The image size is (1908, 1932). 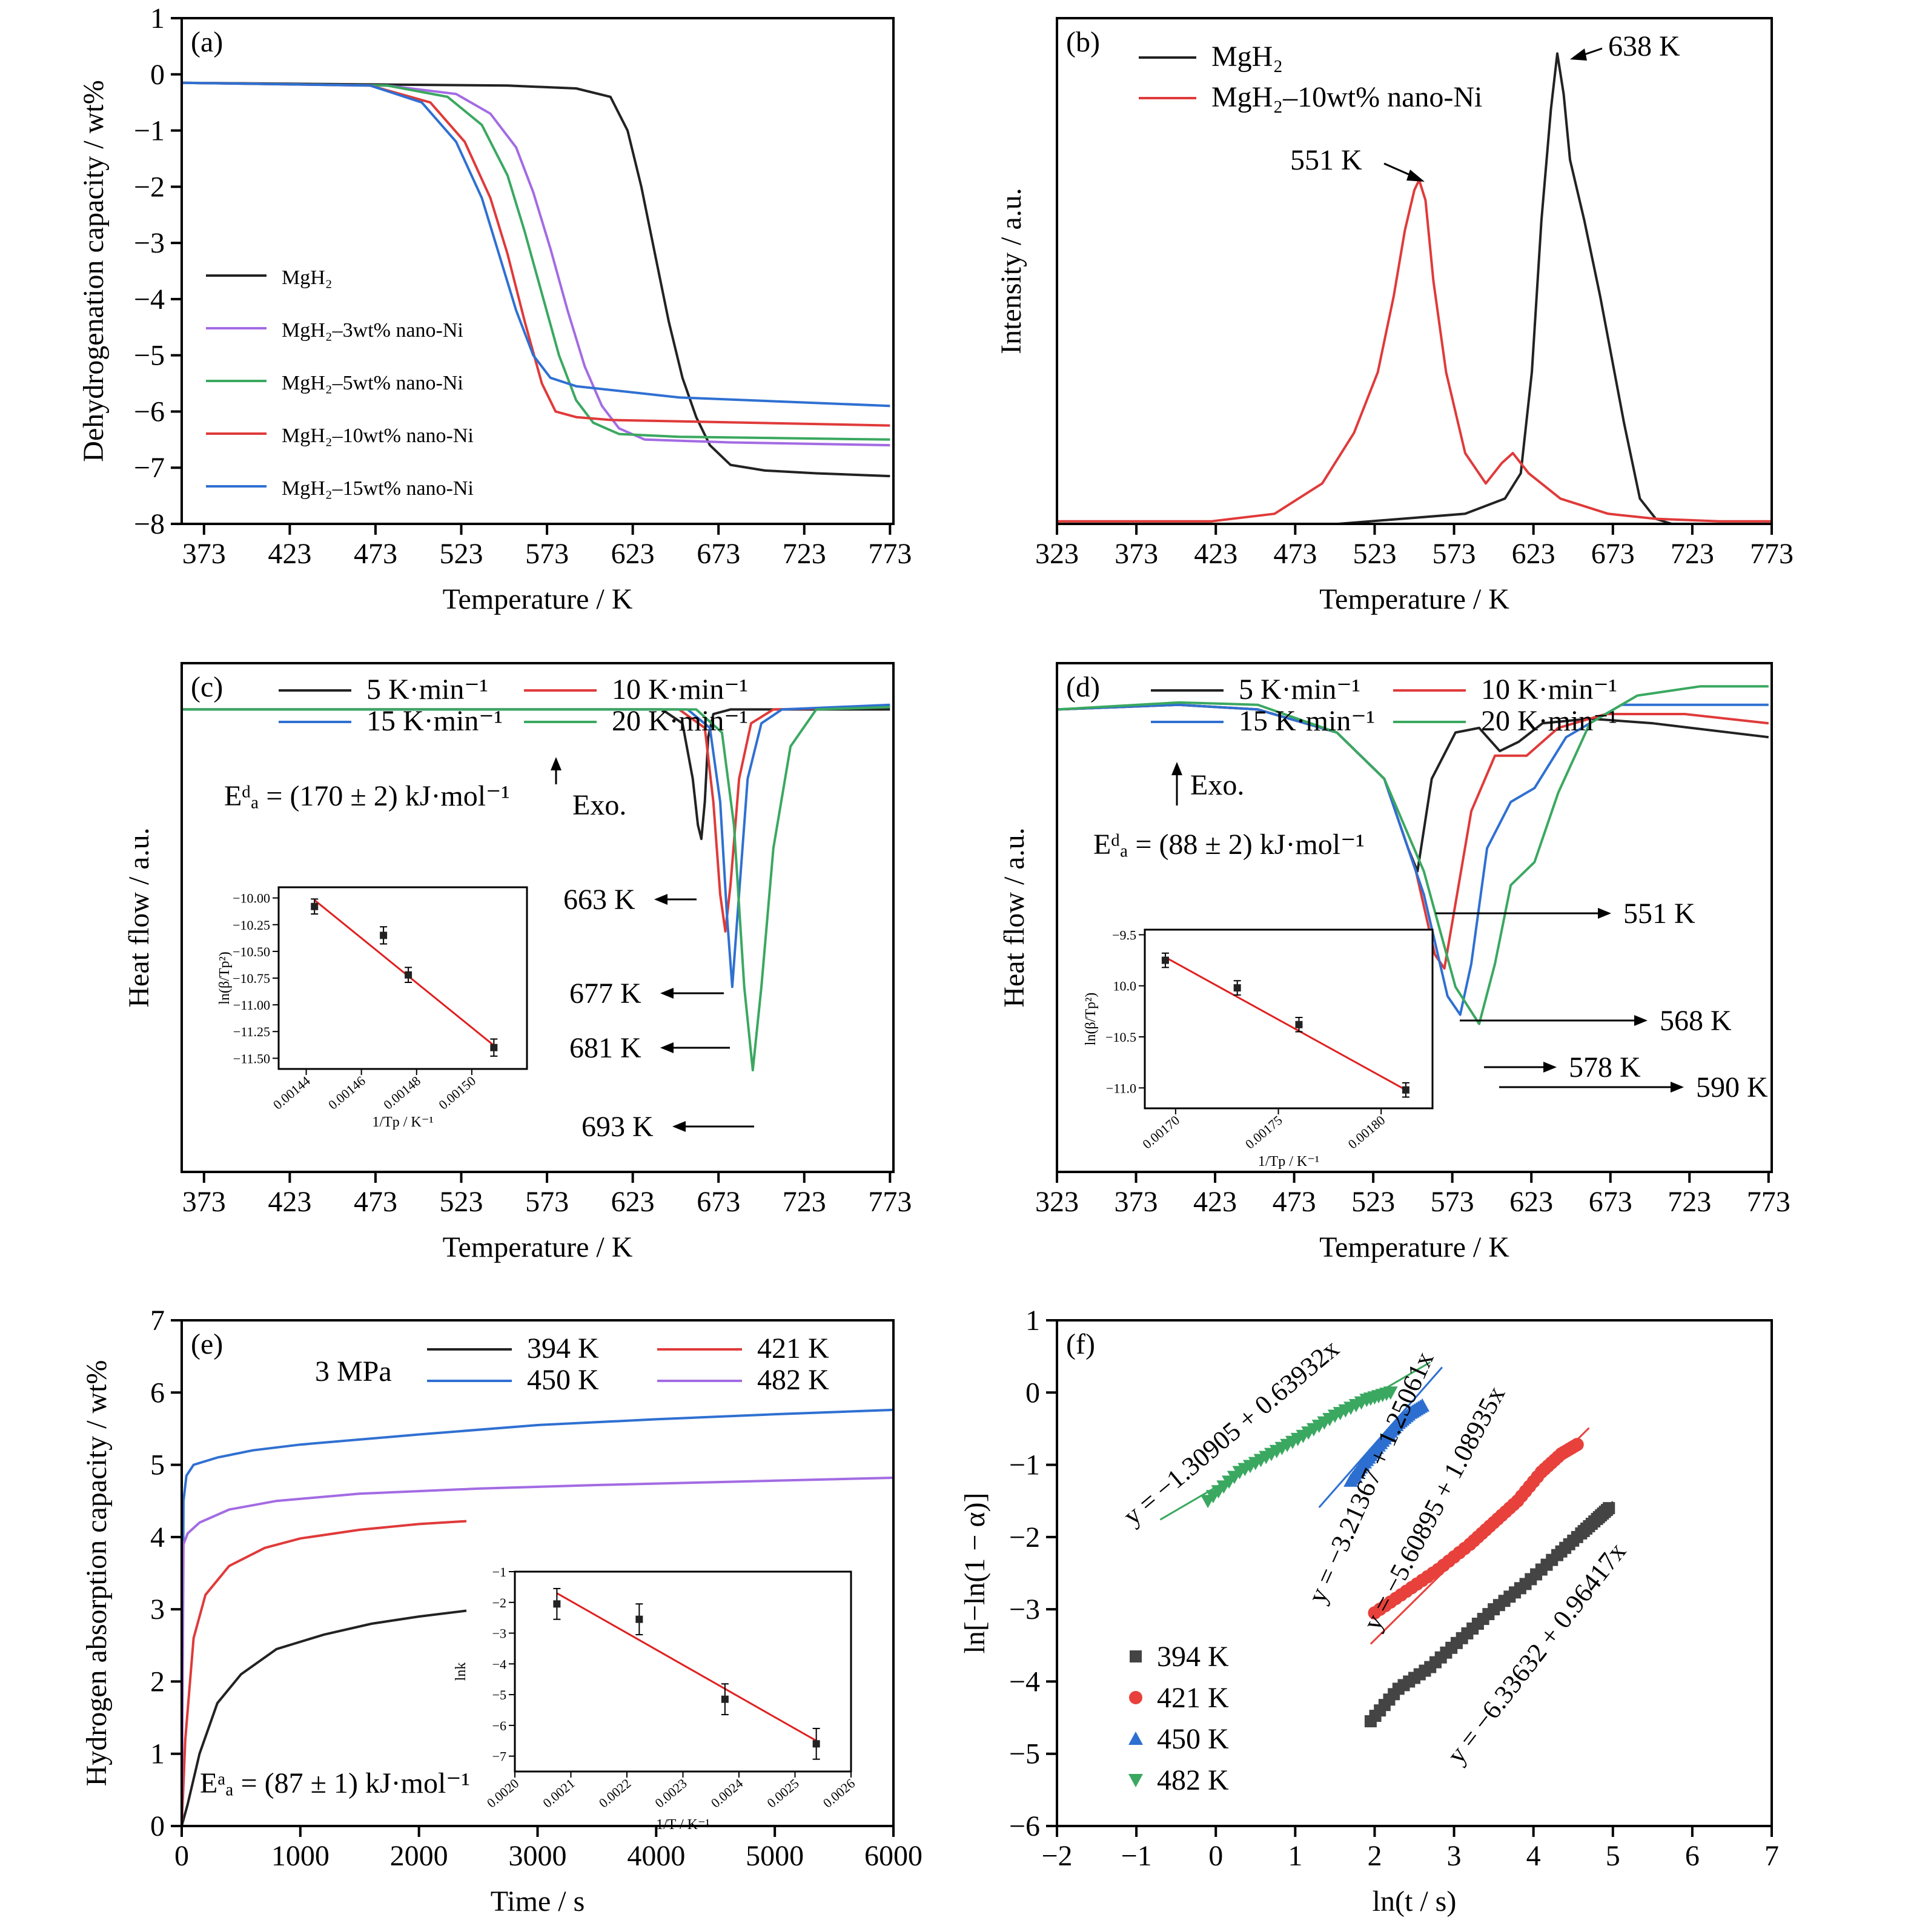 I want to click on inset-y-tick-label: −10.50, so click(x=251, y=952).